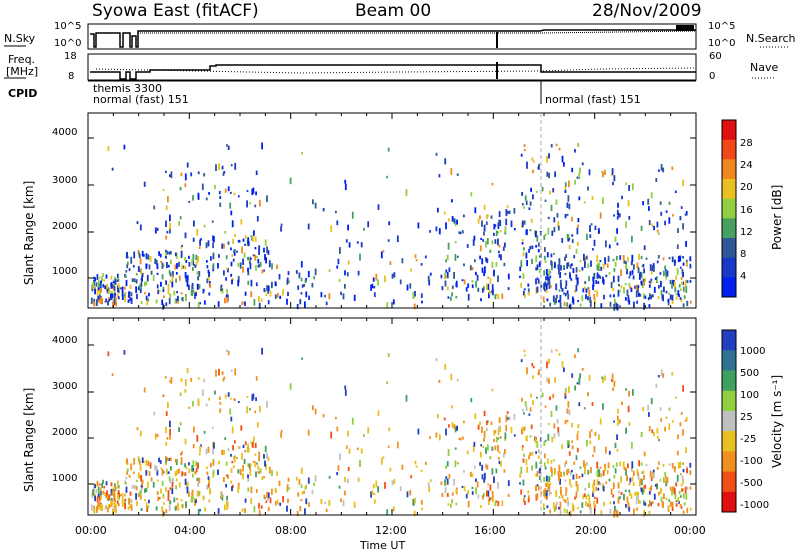  I want to click on date-title: 28/Nov/2009, so click(647, 11).